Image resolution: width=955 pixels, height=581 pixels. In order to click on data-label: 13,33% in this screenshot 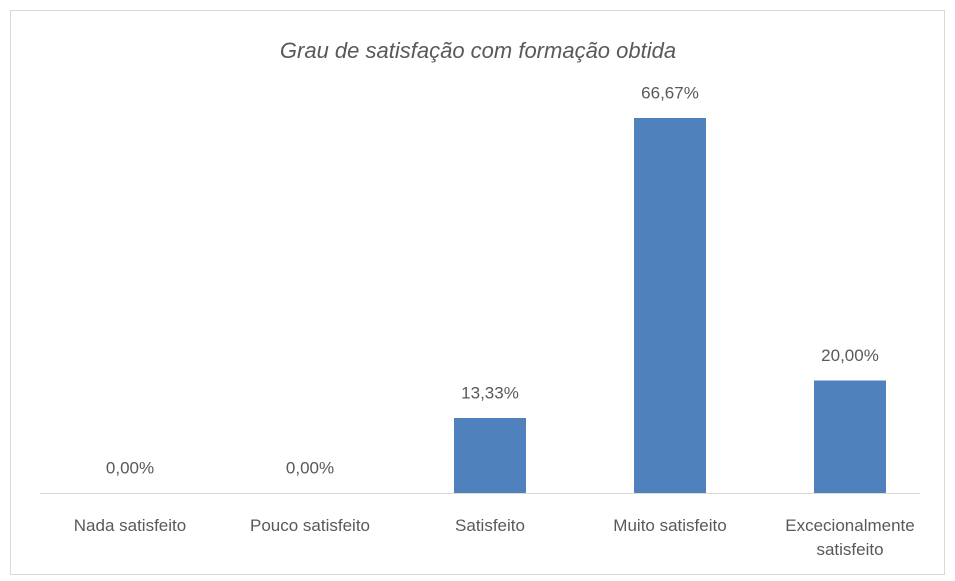, I will do `click(490, 393)`.